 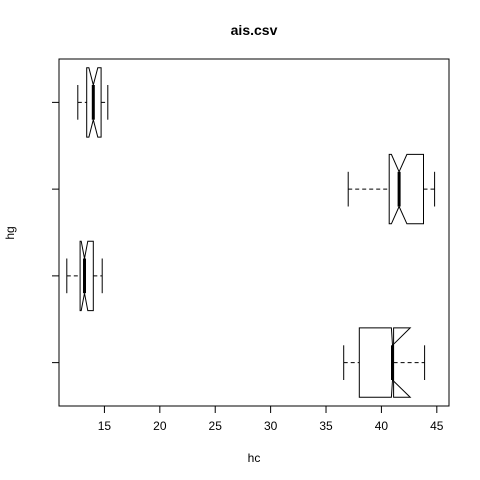 I want to click on x-tick-label: 20, so click(x=160, y=426).